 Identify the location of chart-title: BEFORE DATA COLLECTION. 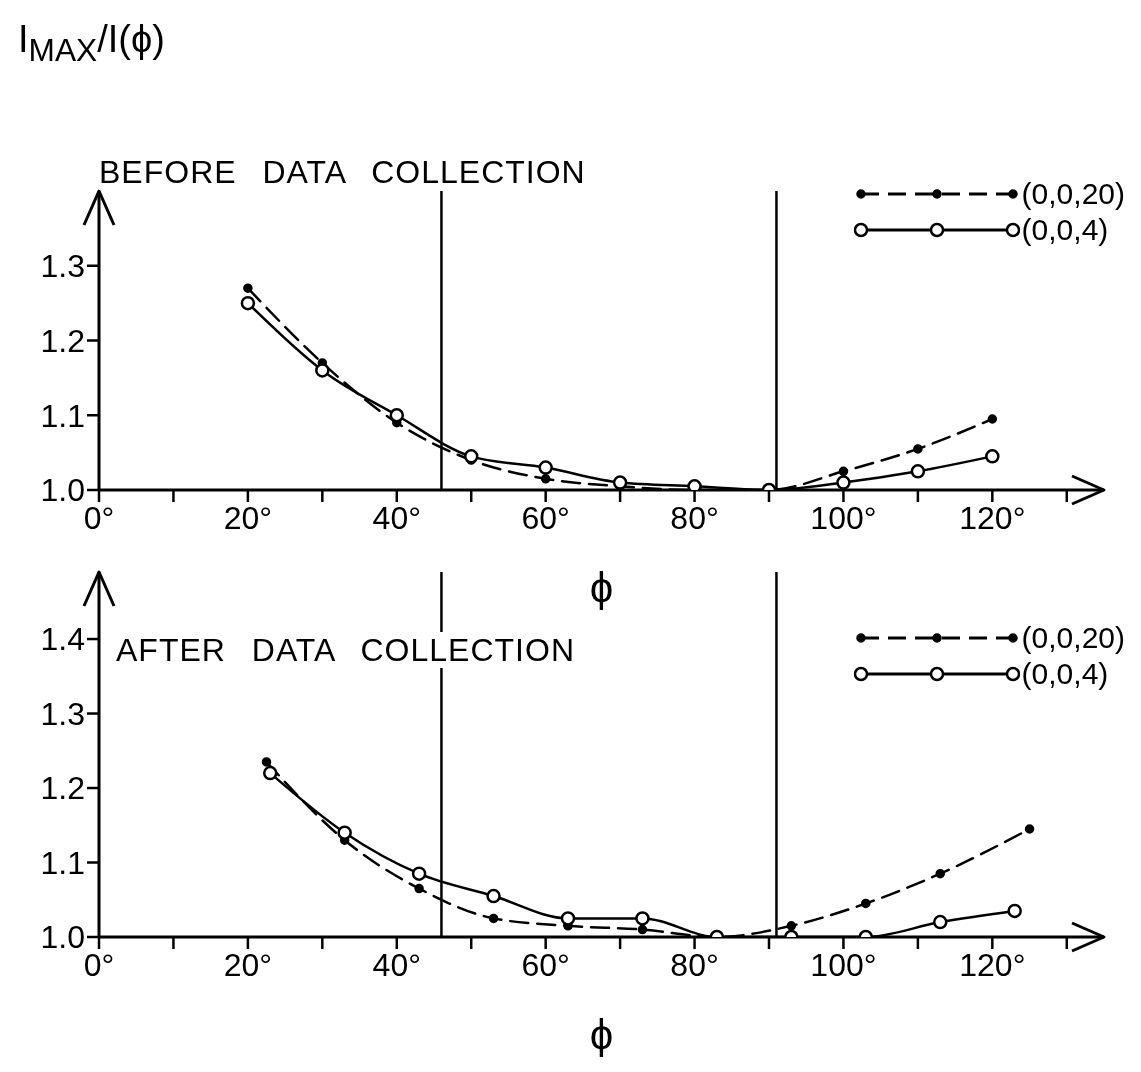
(342, 172).